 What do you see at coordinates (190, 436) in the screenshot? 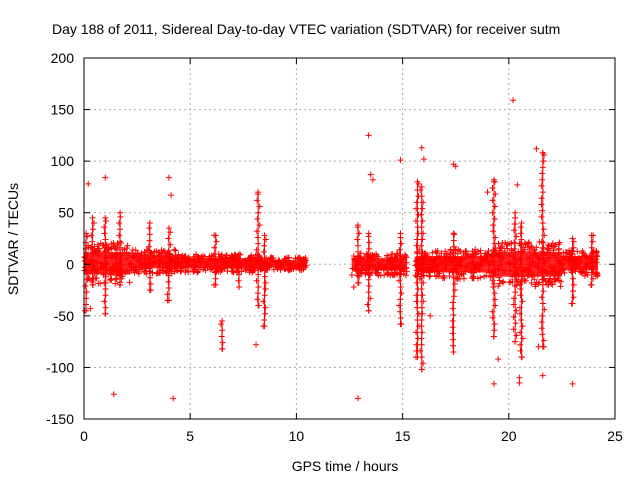
I see `x-tick-label: 5` at bounding box center [190, 436].